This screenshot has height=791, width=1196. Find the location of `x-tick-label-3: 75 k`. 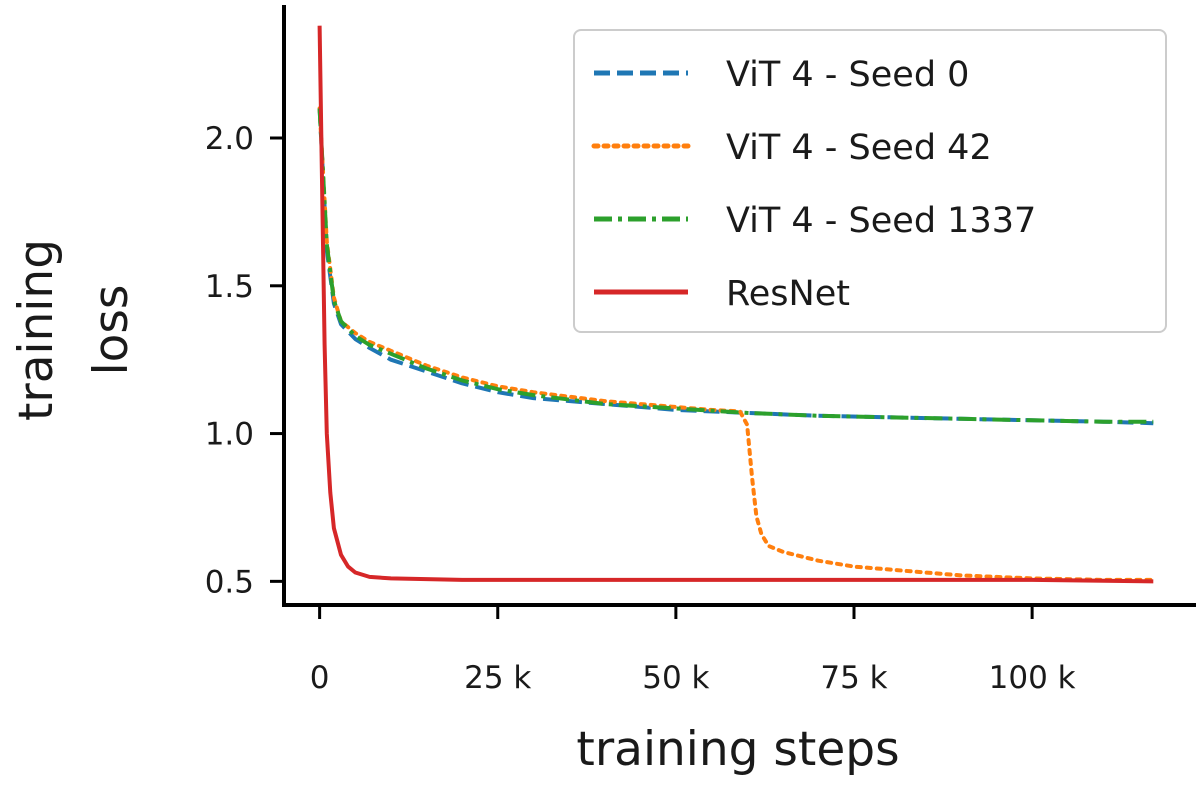

x-tick-label-3: 75 k is located at coordinates (853, 678).